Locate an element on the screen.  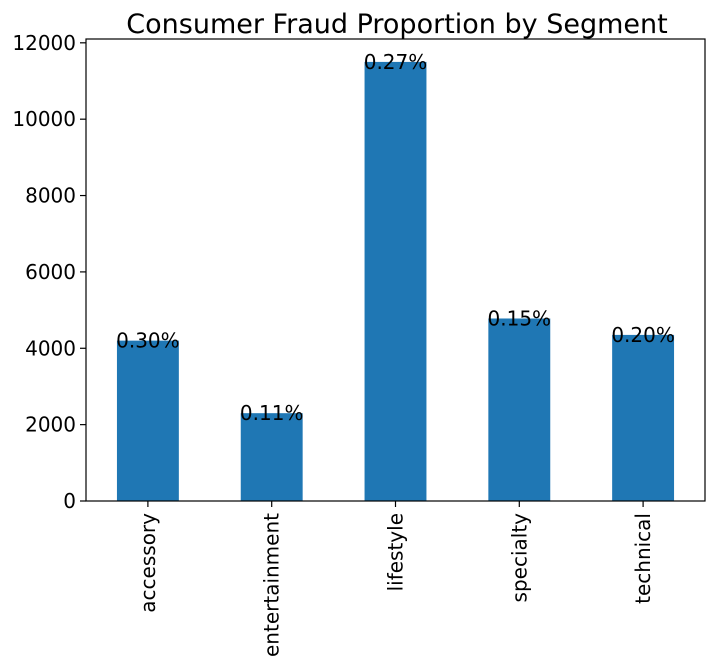
data-label-entertainment: 0.11% is located at coordinates (272, 413).